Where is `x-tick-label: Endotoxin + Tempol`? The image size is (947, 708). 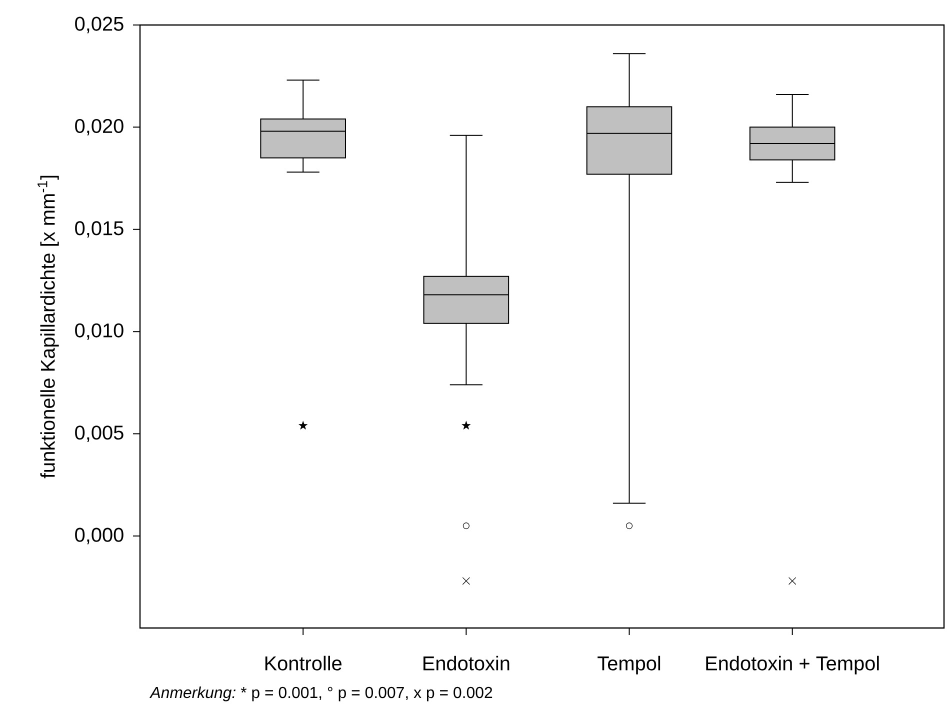 x-tick-label: Endotoxin + Tempol is located at coordinates (792, 665).